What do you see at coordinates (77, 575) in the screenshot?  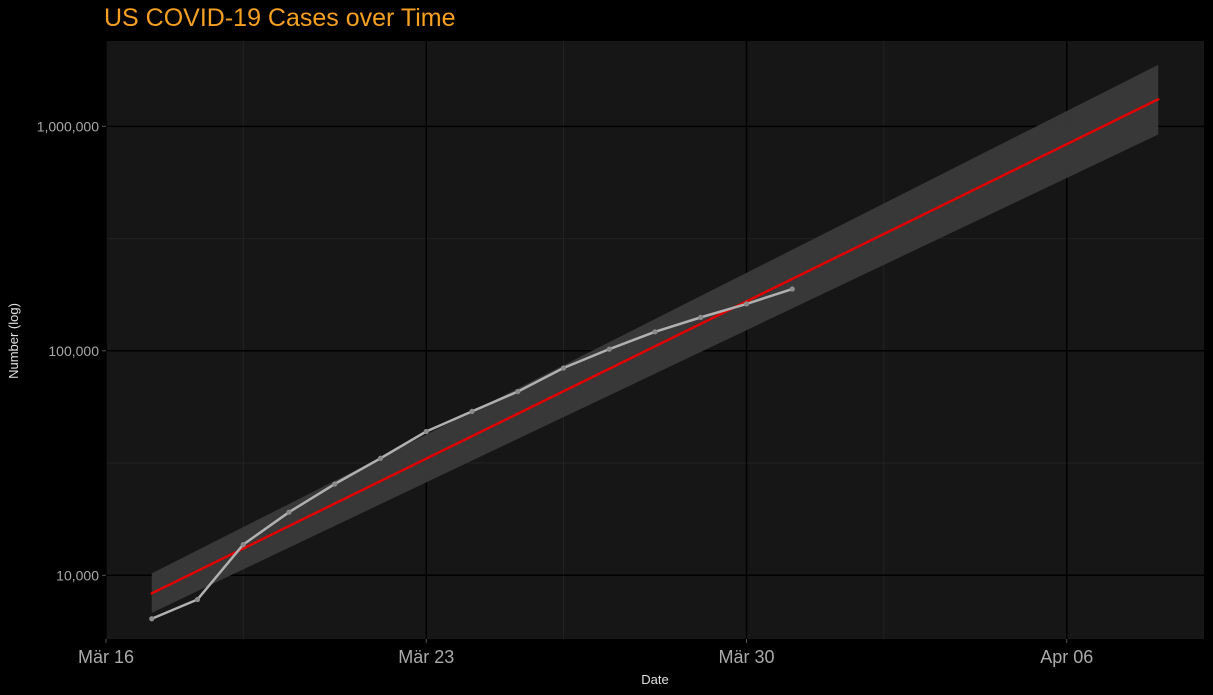 I see `y-tick-label: 10,000` at bounding box center [77, 575].